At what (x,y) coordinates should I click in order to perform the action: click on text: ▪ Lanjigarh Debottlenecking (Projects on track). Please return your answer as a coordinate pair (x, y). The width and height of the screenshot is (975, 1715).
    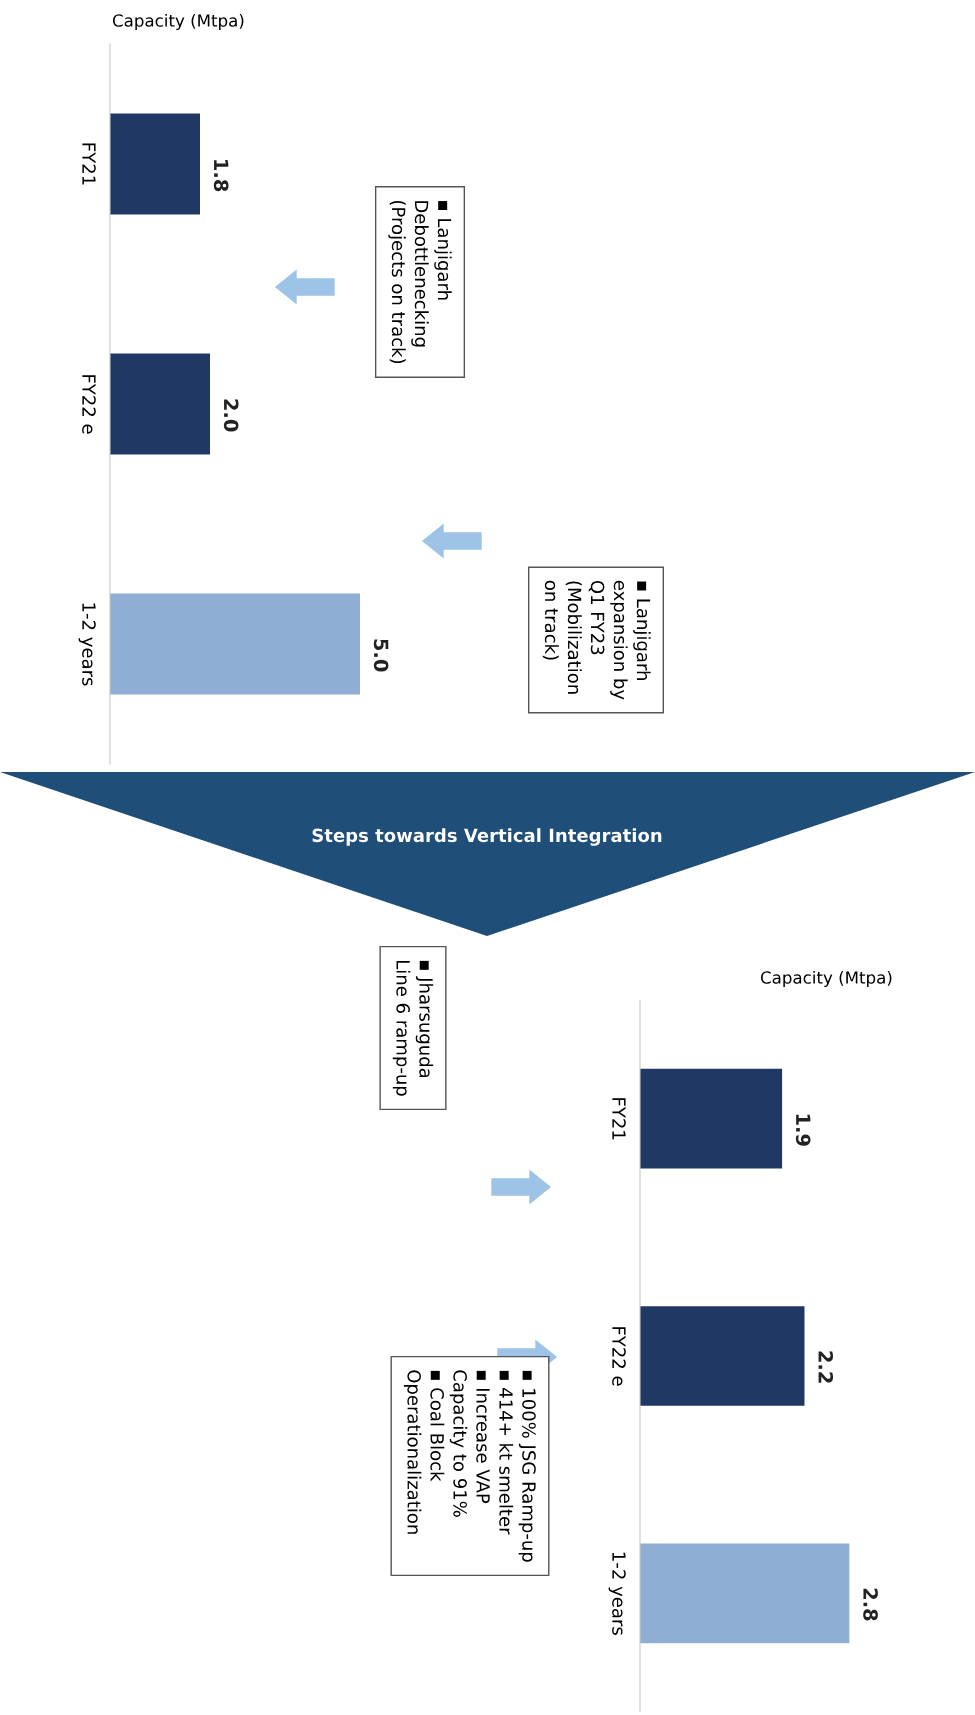
    Looking at the image, I should click on (420, 282).